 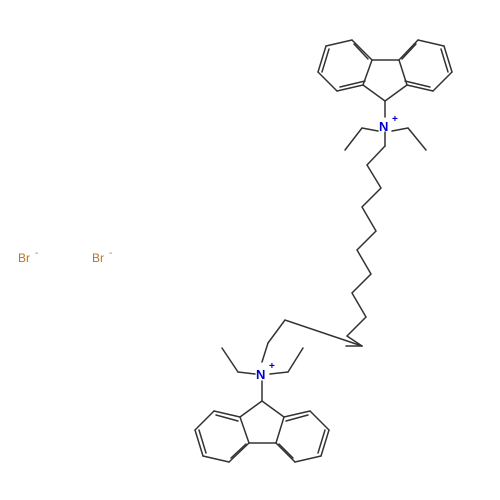 What do you see at coordinates (385, 70) in the screenshot?
I see `fluorene-top` at bounding box center [385, 70].